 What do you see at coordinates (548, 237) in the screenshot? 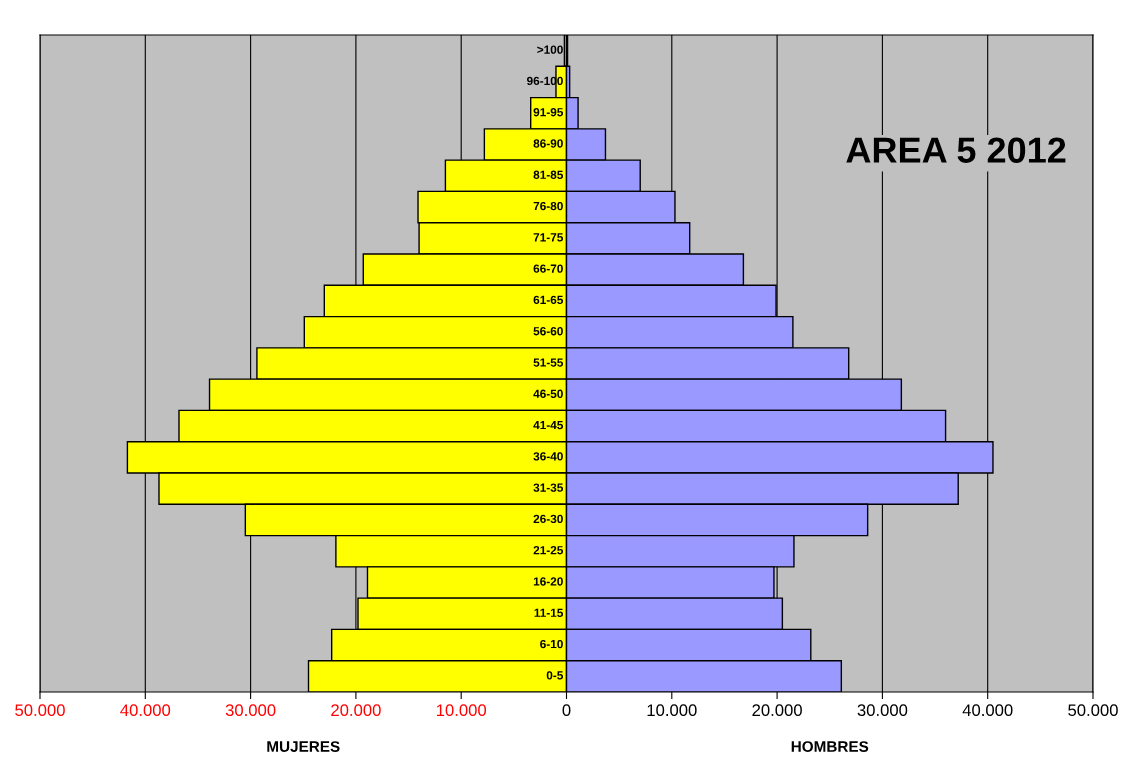
I see `y-tick-label: 71-75` at bounding box center [548, 237].